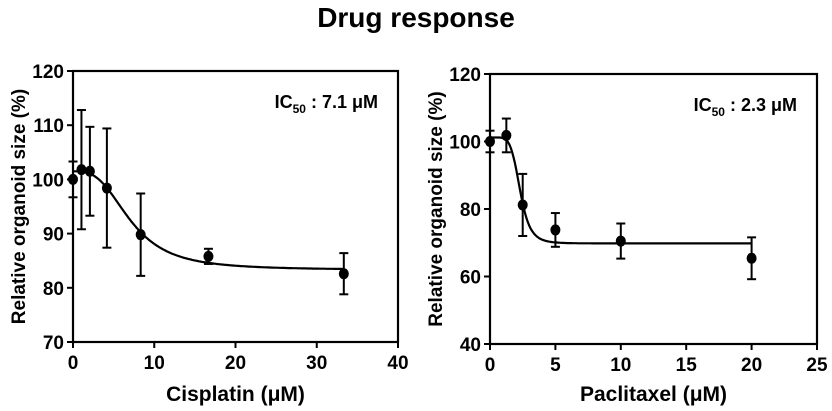 This screenshot has width=832, height=411. Describe the element at coordinates (653, 394) in the screenshot. I see `x-axis-label: Paclitaxel (μM)` at that location.